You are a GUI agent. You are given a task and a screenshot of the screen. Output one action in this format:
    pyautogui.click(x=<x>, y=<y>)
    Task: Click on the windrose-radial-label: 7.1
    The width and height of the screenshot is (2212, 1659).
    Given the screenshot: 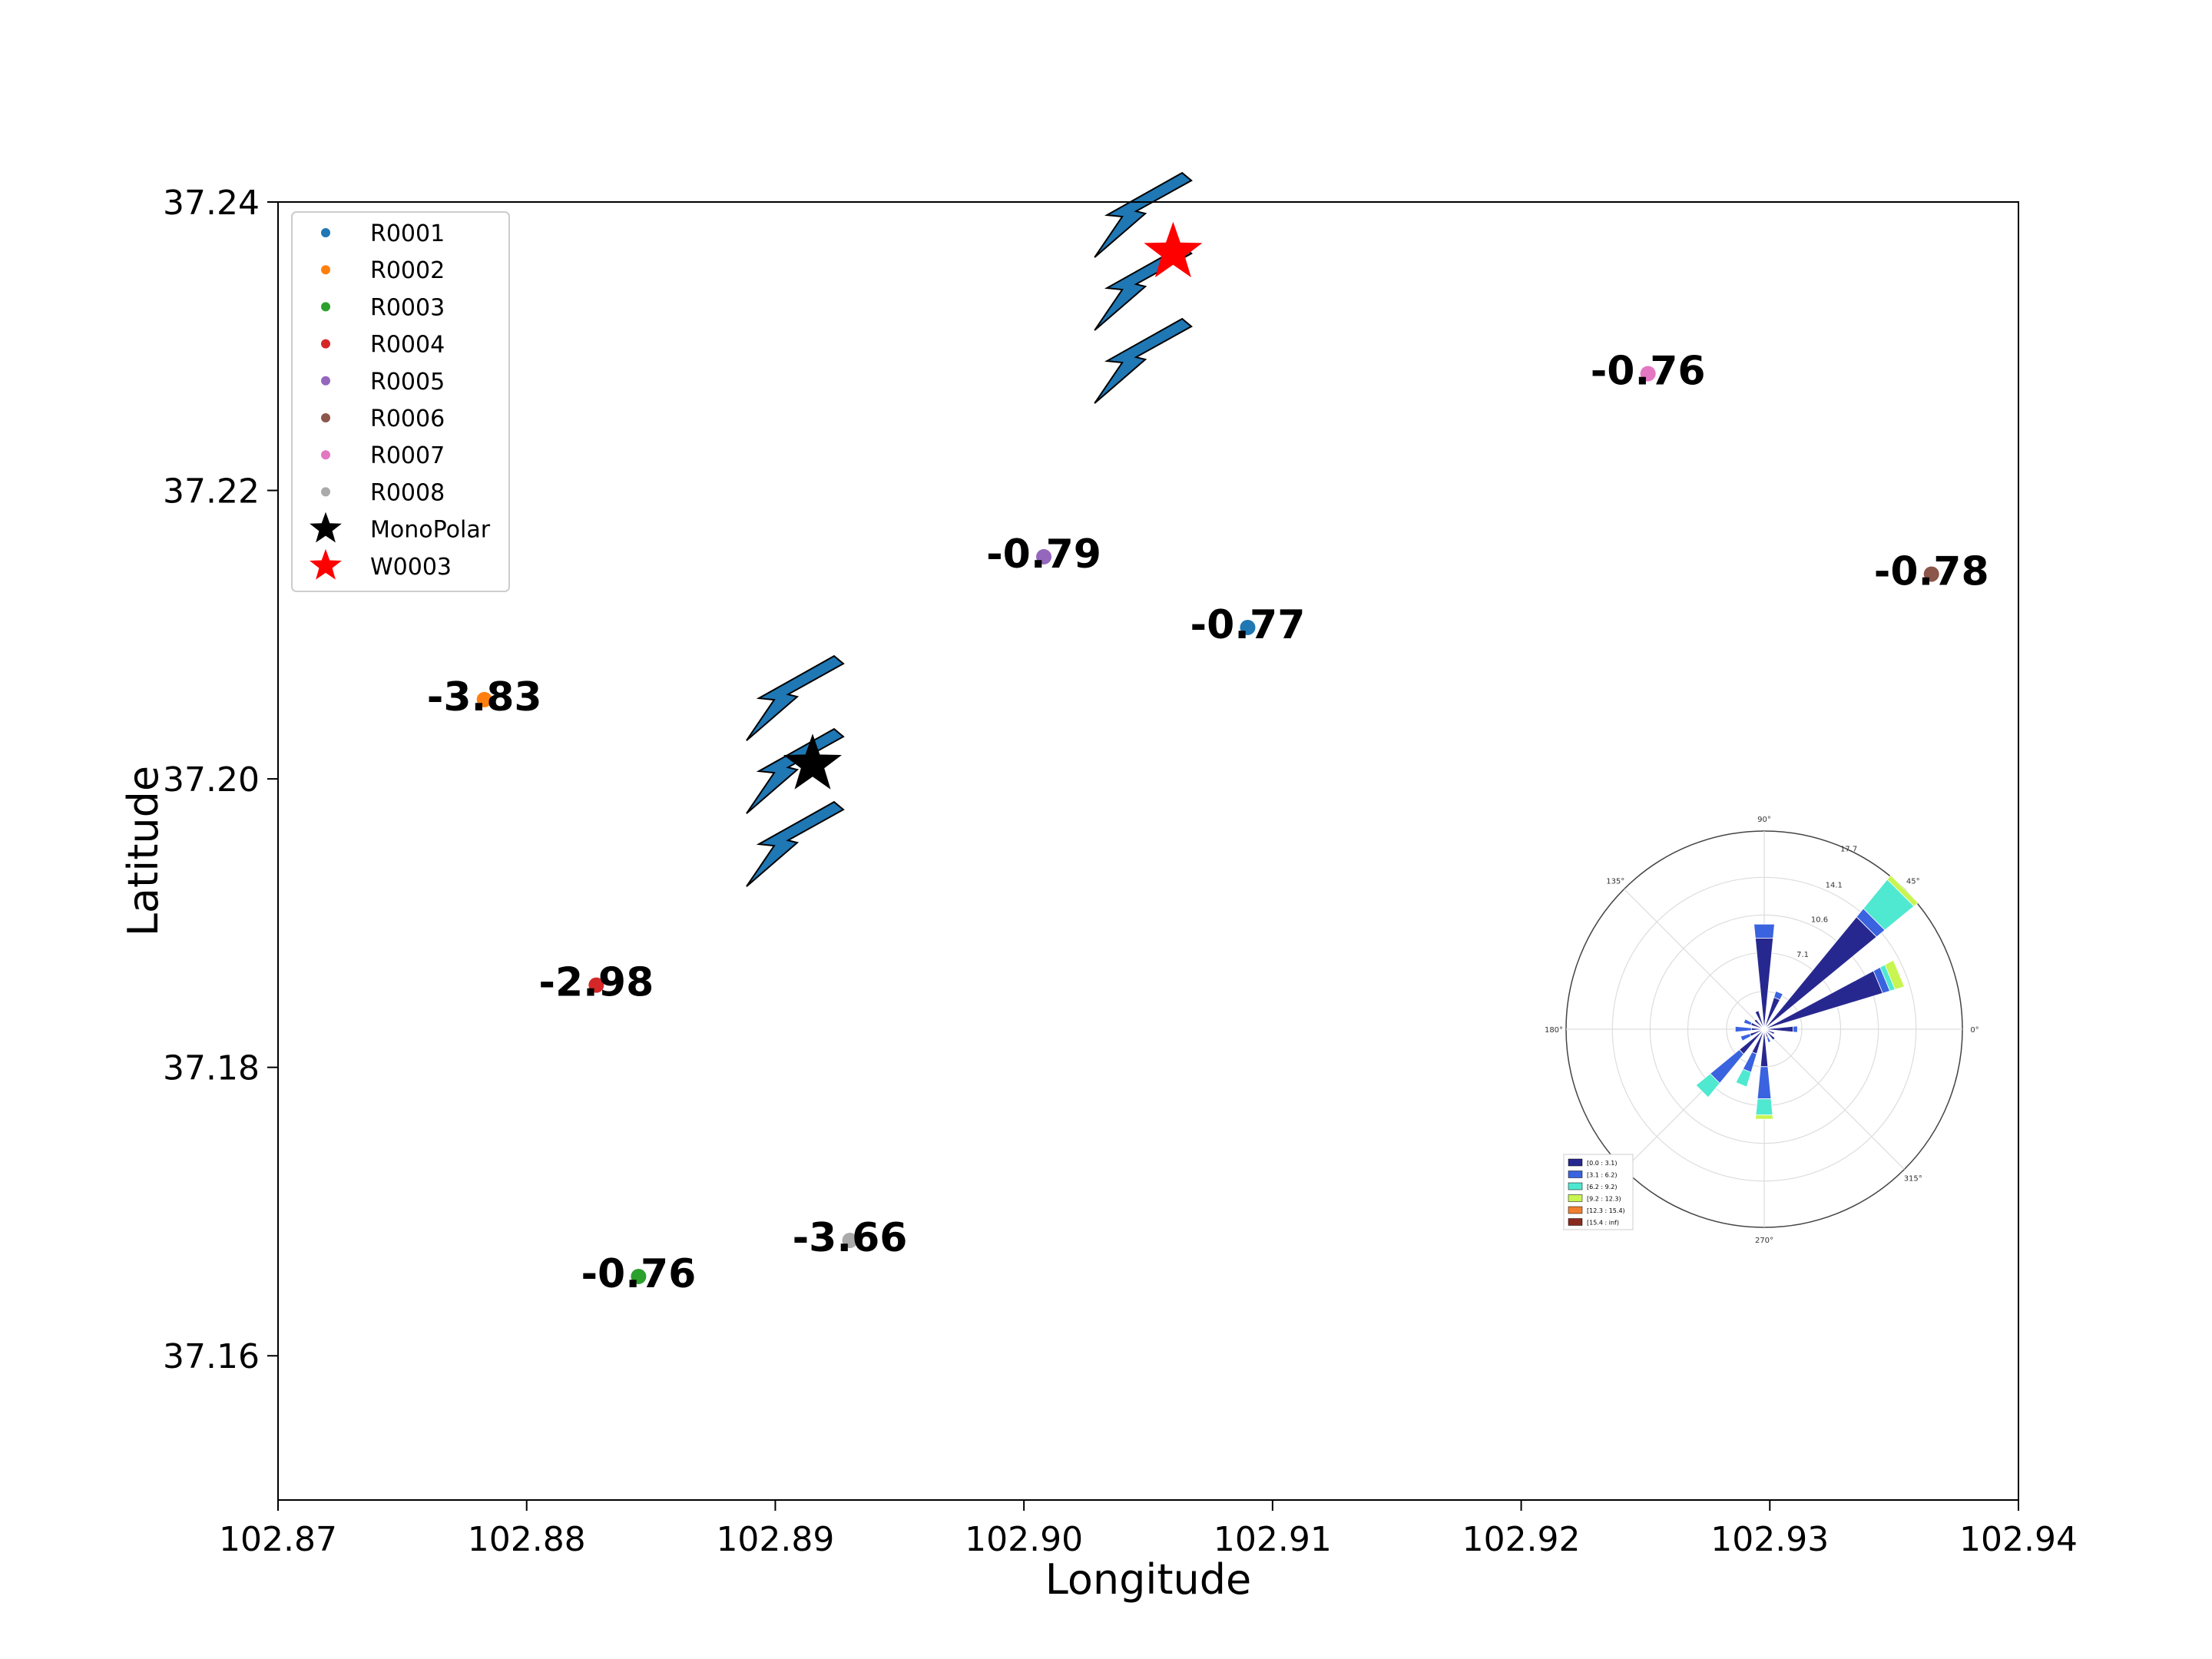 What is the action you would take?
    pyautogui.click(x=1802, y=955)
    